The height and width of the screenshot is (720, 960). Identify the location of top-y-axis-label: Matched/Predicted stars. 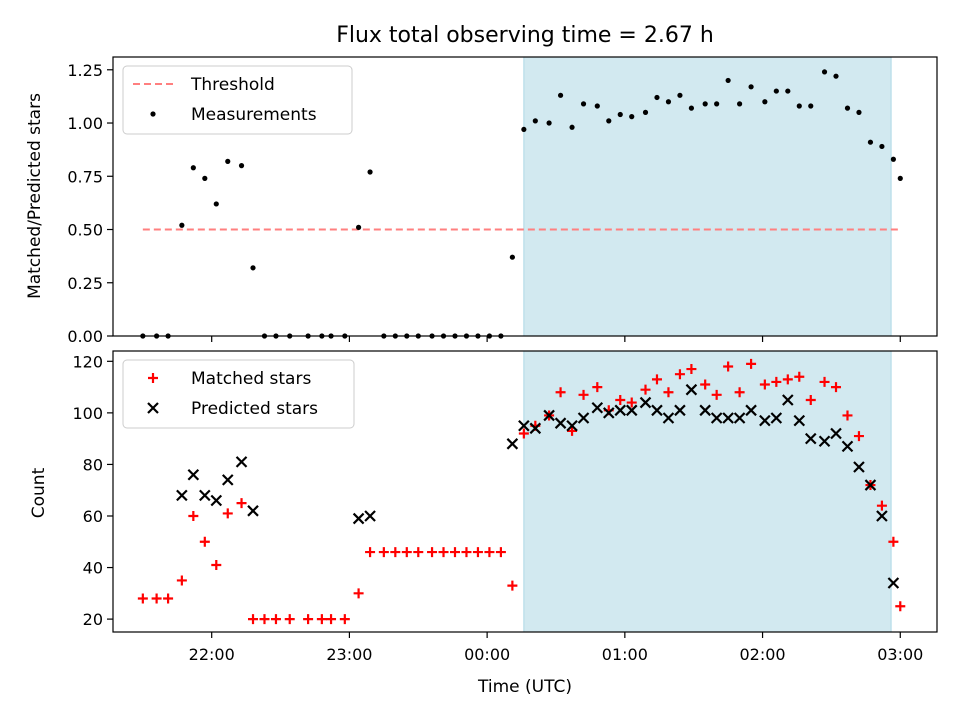
(35, 196).